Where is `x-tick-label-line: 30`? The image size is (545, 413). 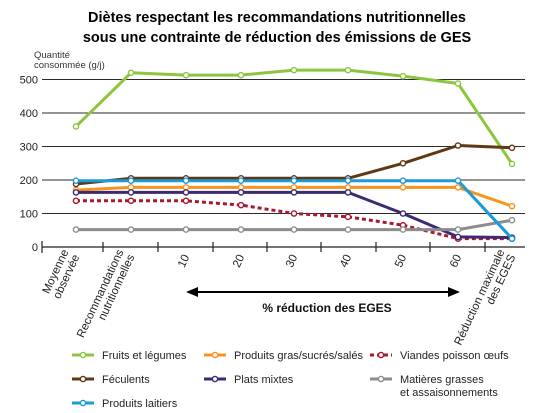
x-tick-label-line: 30 is located at coordinates (292, 261).